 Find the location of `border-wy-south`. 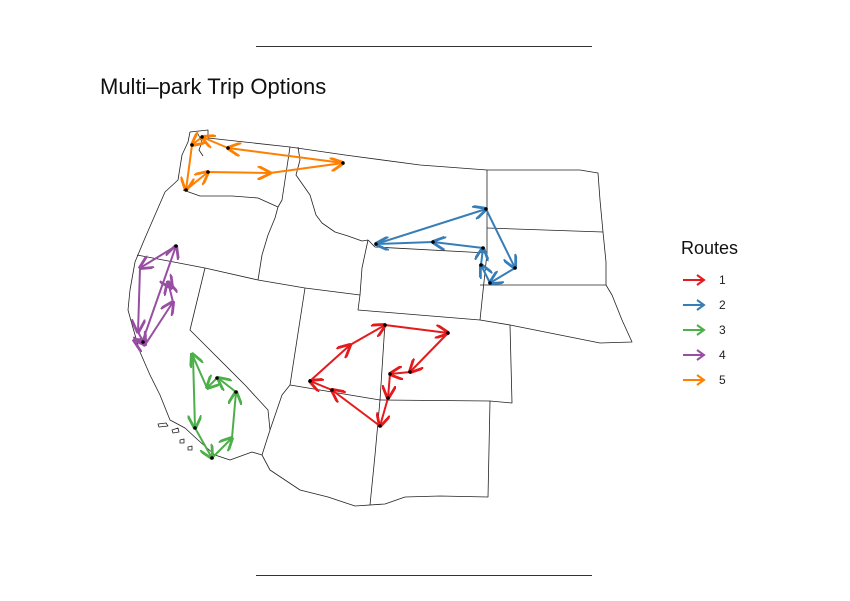

border-wy-south is located at coordinates (419, 307).